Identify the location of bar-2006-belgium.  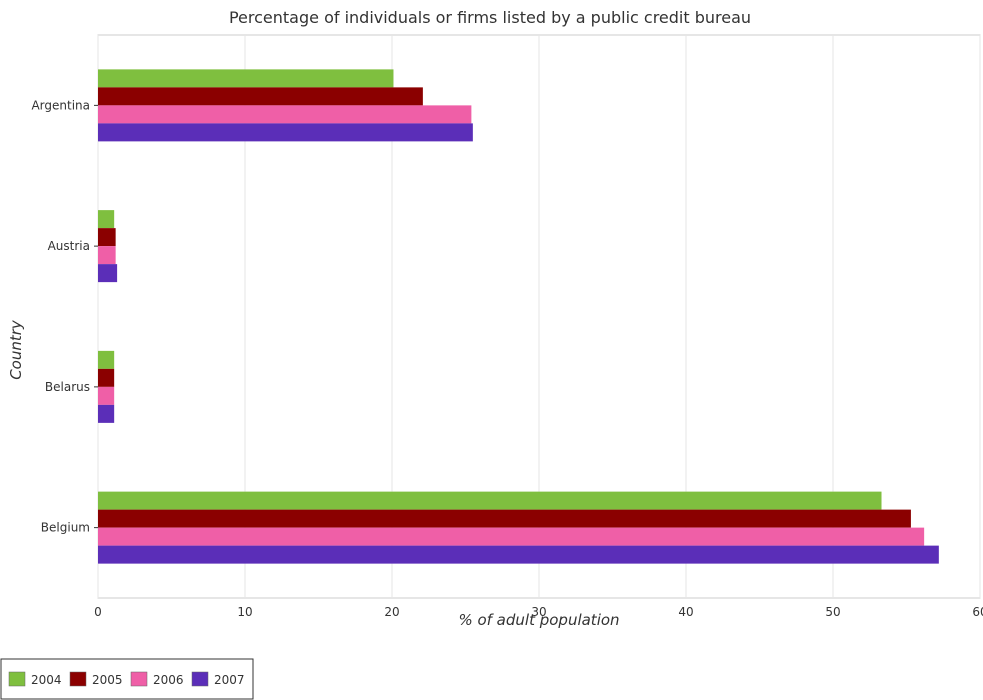
(511, 536).